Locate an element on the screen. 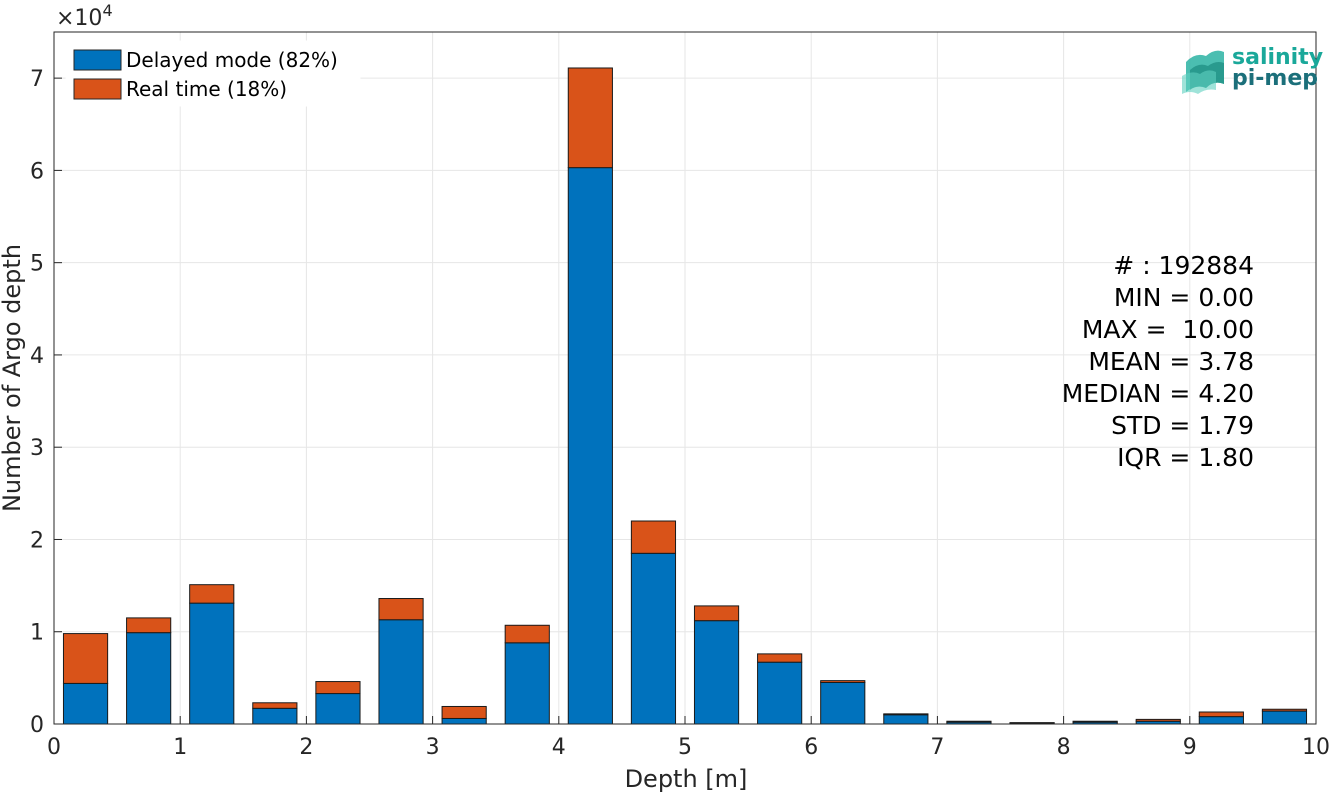 This screenshot has height=794, width=1332. stat-min: MIN = 0.00 is located at coordinates (1184, 297).